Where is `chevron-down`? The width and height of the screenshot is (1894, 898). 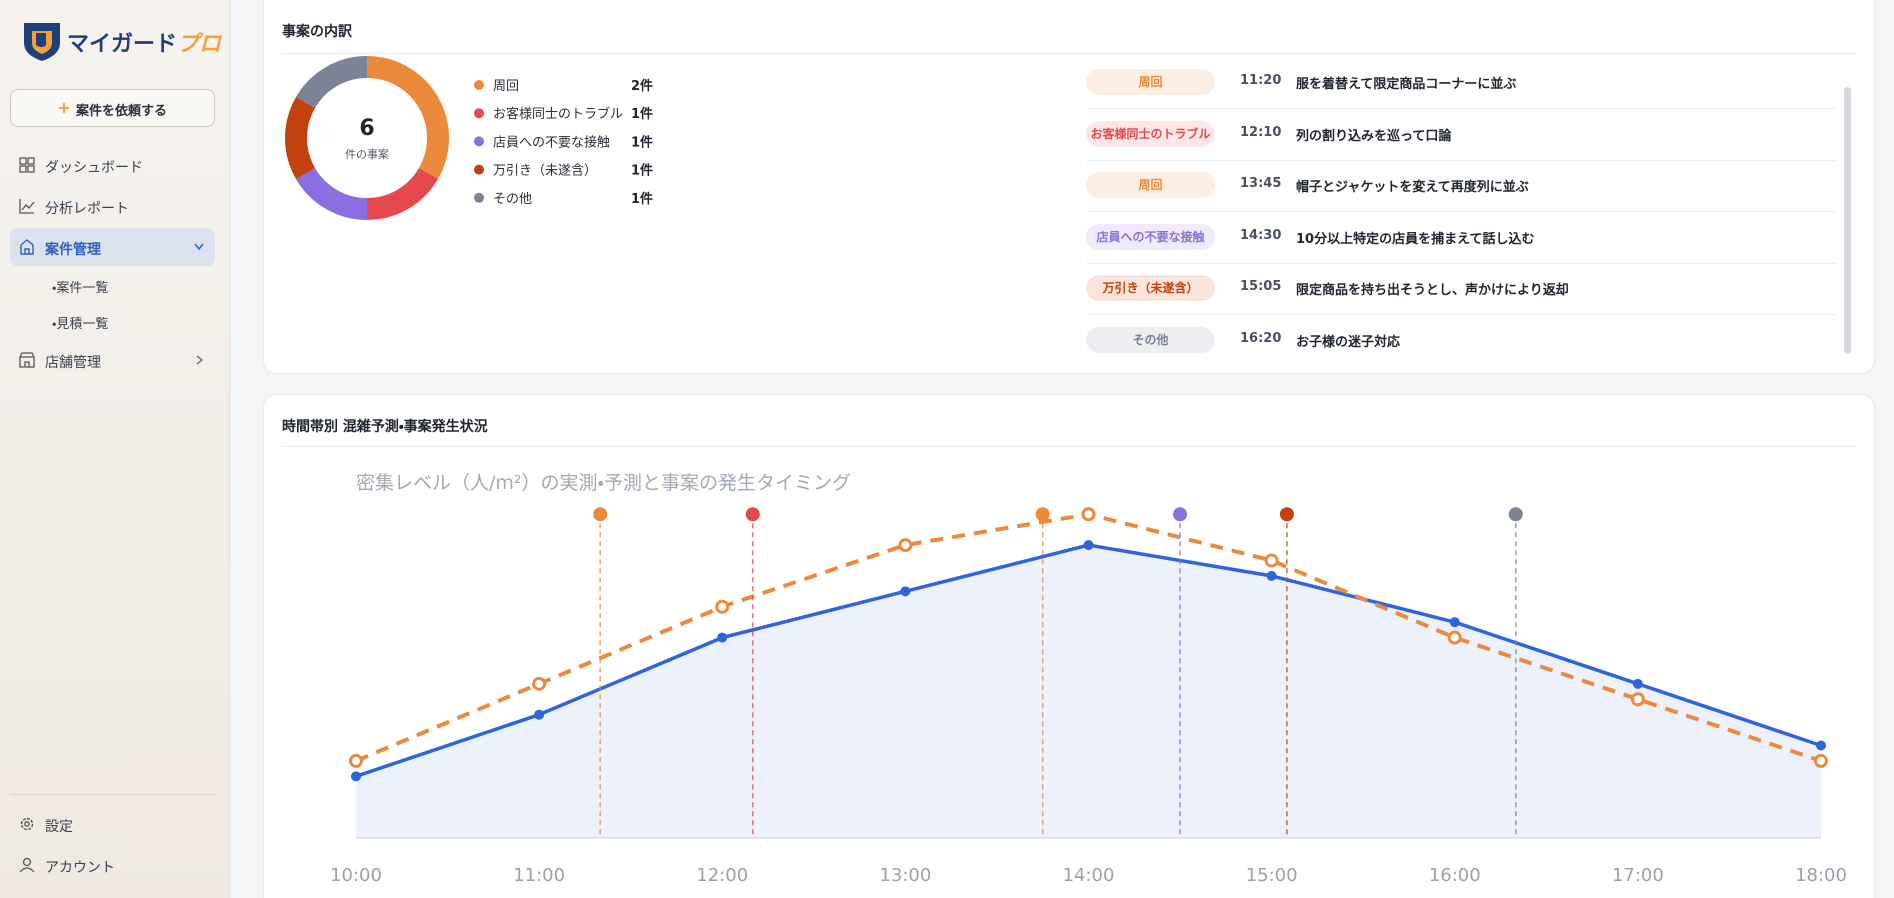 chevron-down is located at coordinates (199, 247).